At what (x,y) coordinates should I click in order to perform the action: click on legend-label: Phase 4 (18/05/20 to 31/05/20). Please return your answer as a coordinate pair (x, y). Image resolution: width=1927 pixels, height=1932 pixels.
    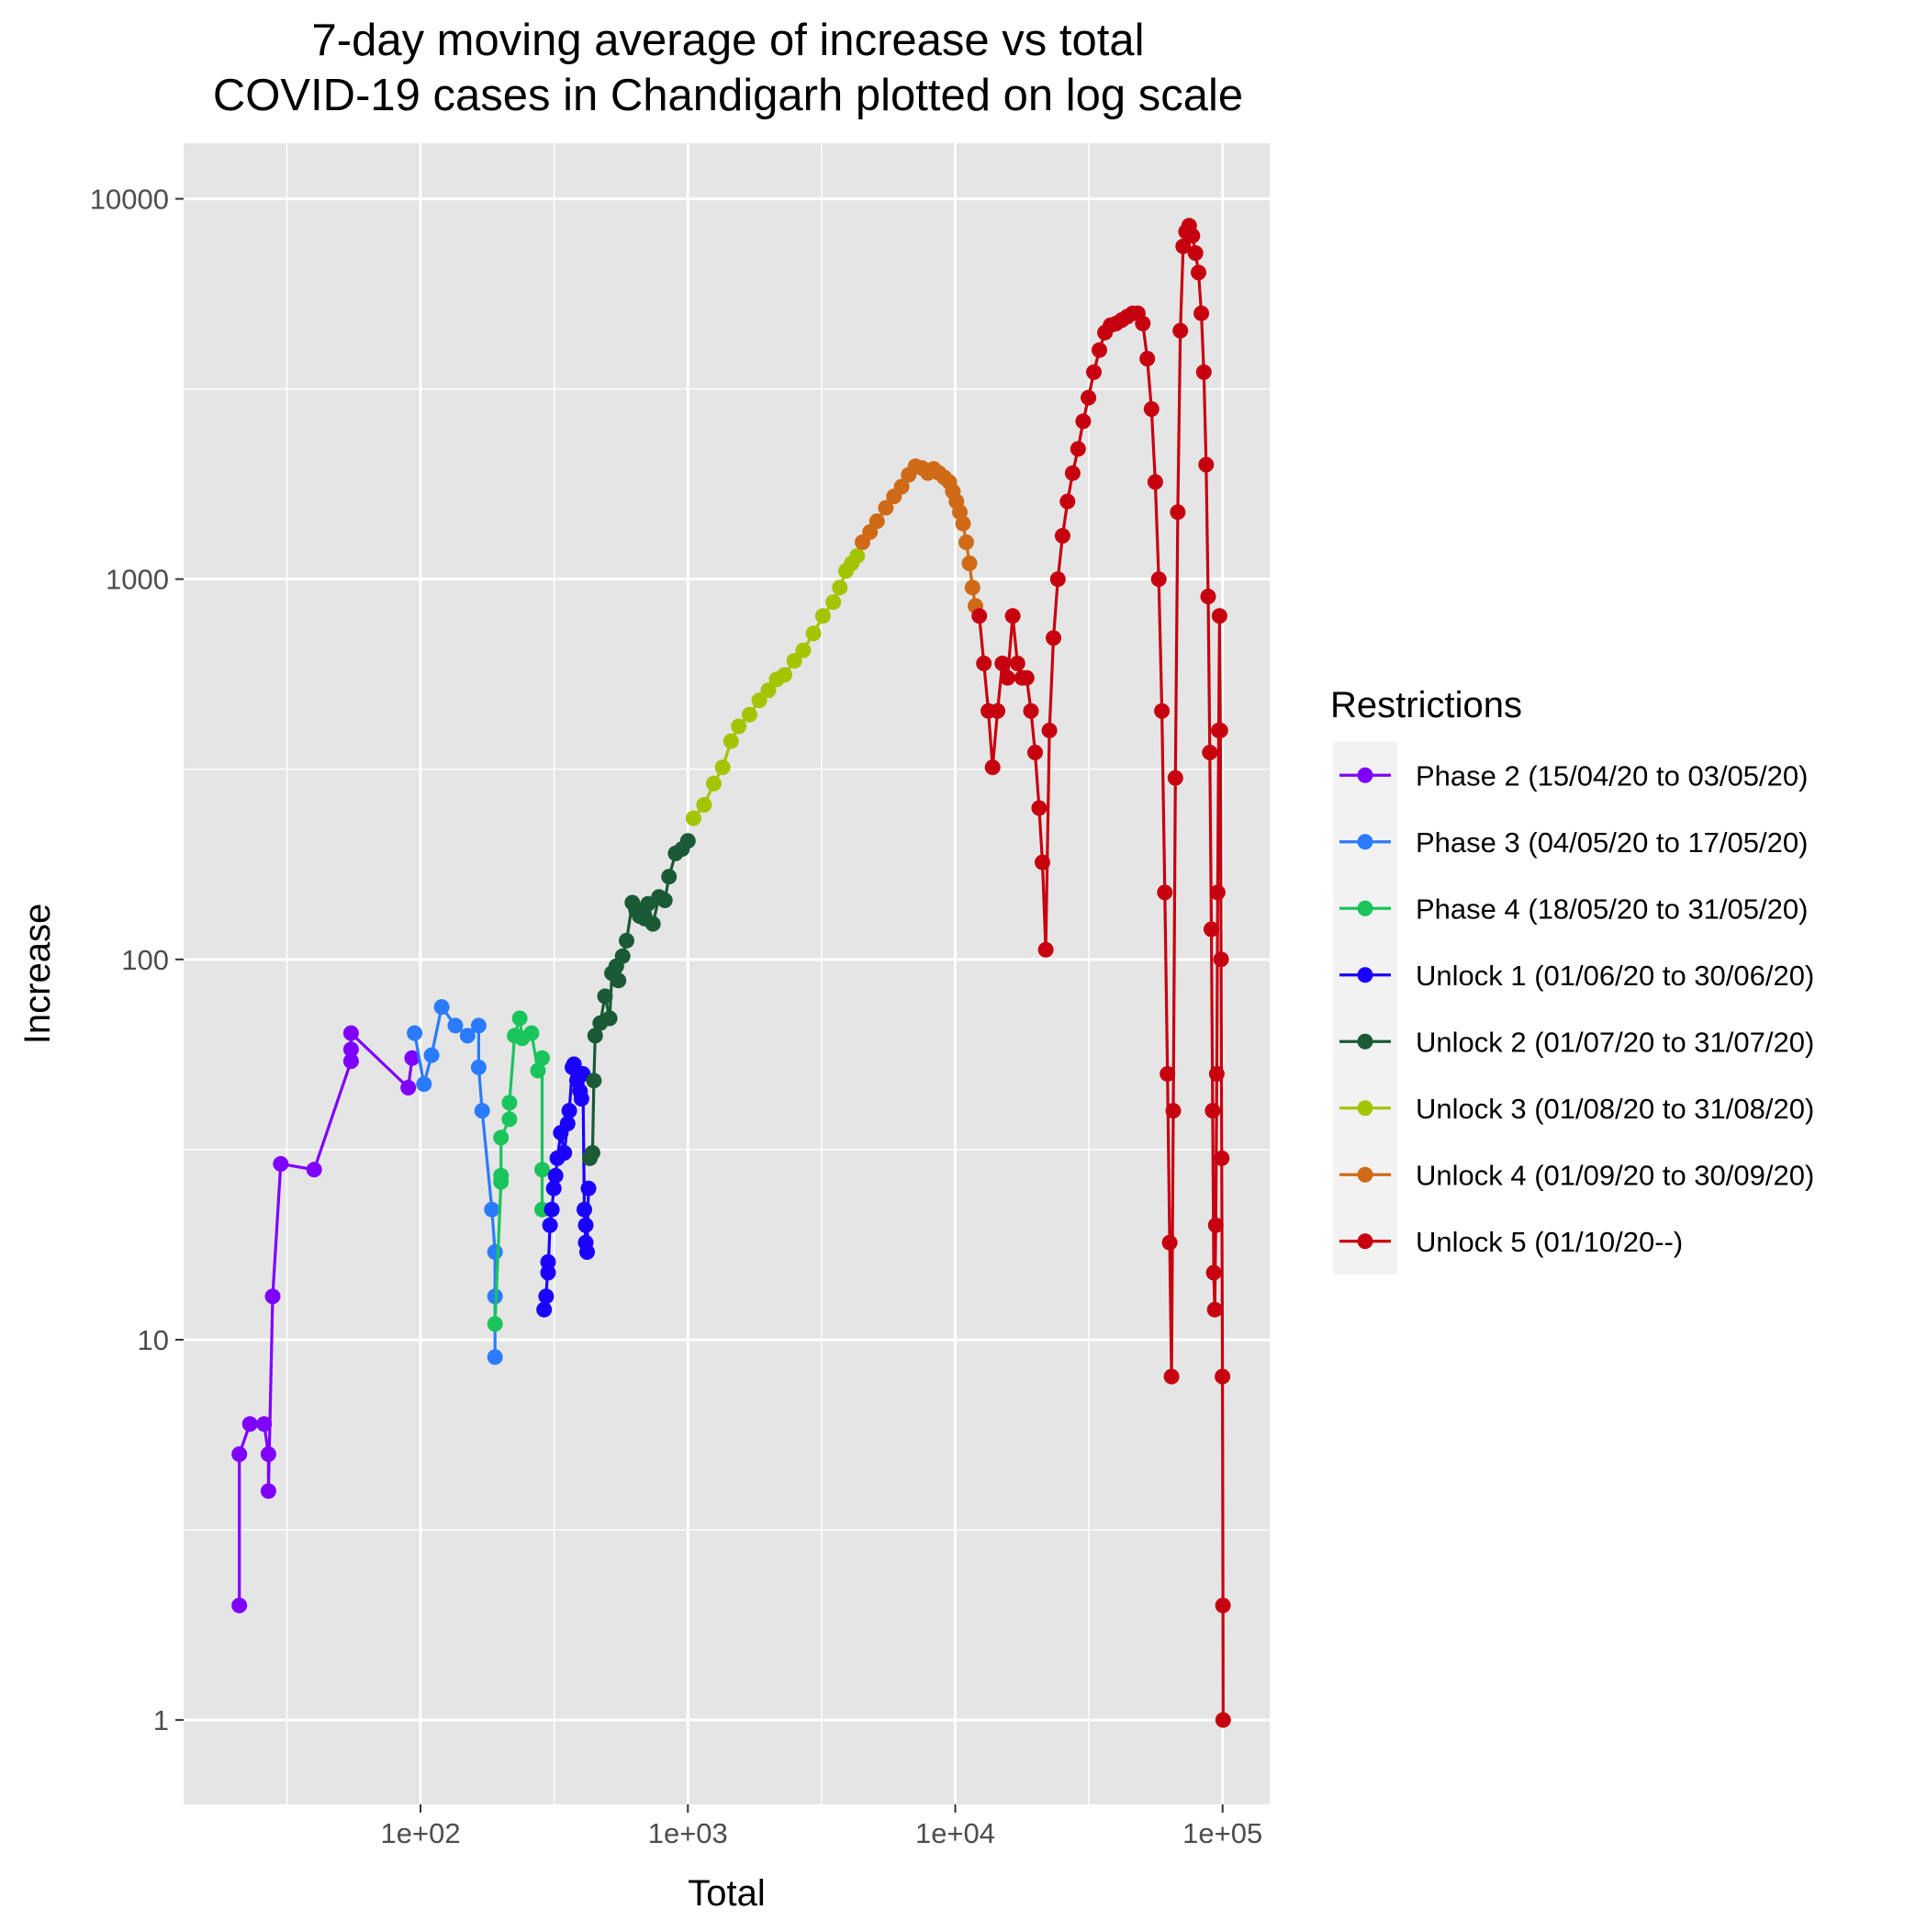
    Looking at the image, I should click on (1612, 909).